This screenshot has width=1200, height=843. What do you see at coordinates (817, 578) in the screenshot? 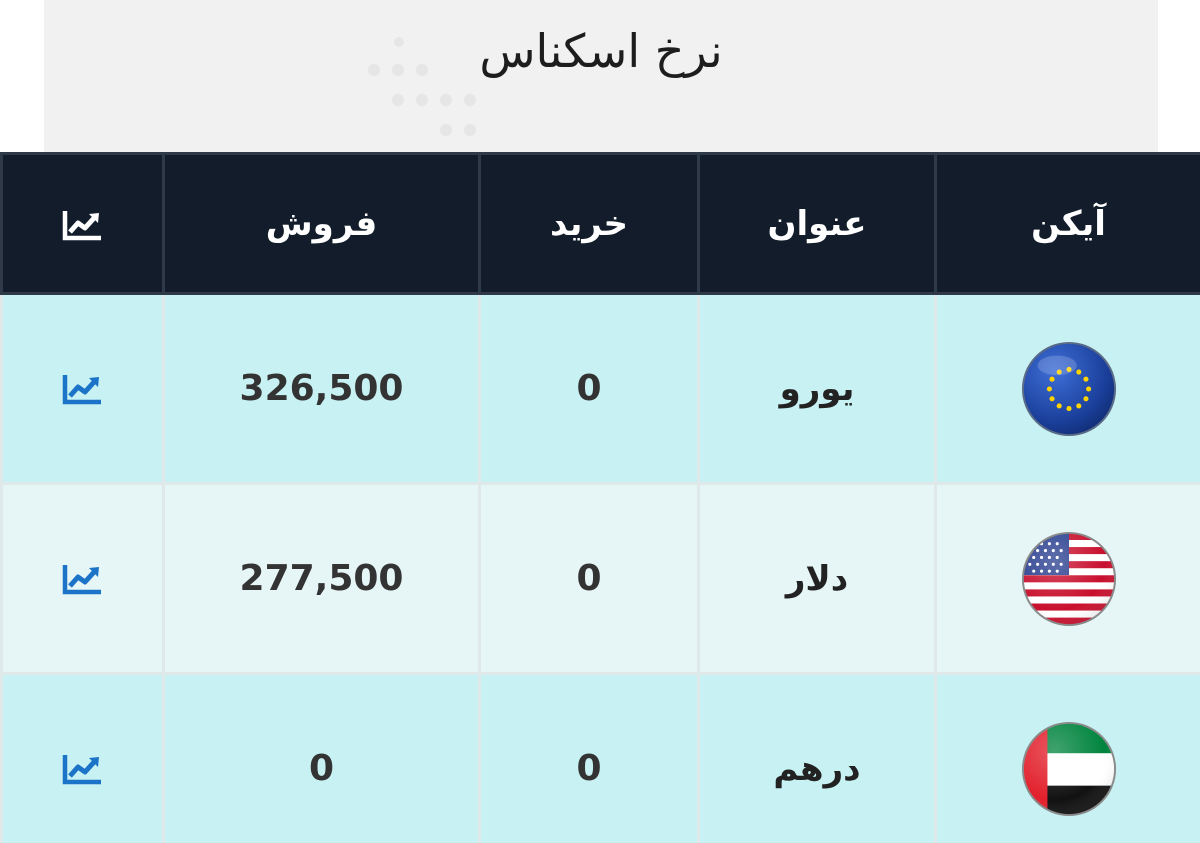
I see `cell-name: دلار` at bounding box center [817, 578].